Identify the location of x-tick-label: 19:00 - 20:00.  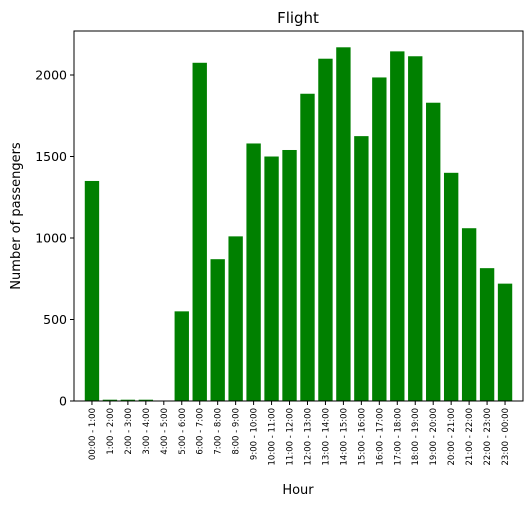
(434, 436).